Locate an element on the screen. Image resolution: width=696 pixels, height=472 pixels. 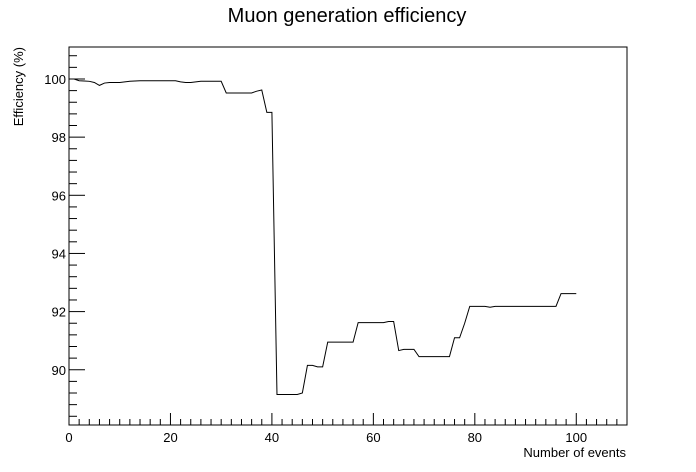
chart-title: Muon generation efficiency is located at coordinates (347, 16).